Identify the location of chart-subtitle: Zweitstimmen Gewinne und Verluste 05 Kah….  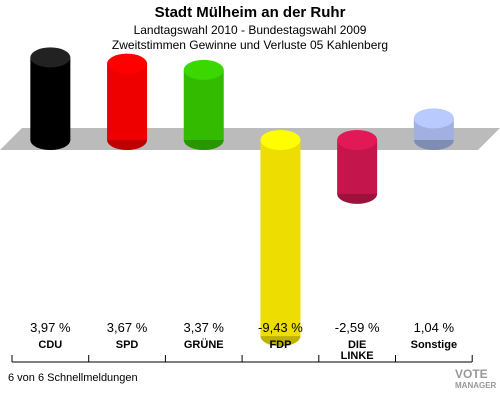
(250, 45).